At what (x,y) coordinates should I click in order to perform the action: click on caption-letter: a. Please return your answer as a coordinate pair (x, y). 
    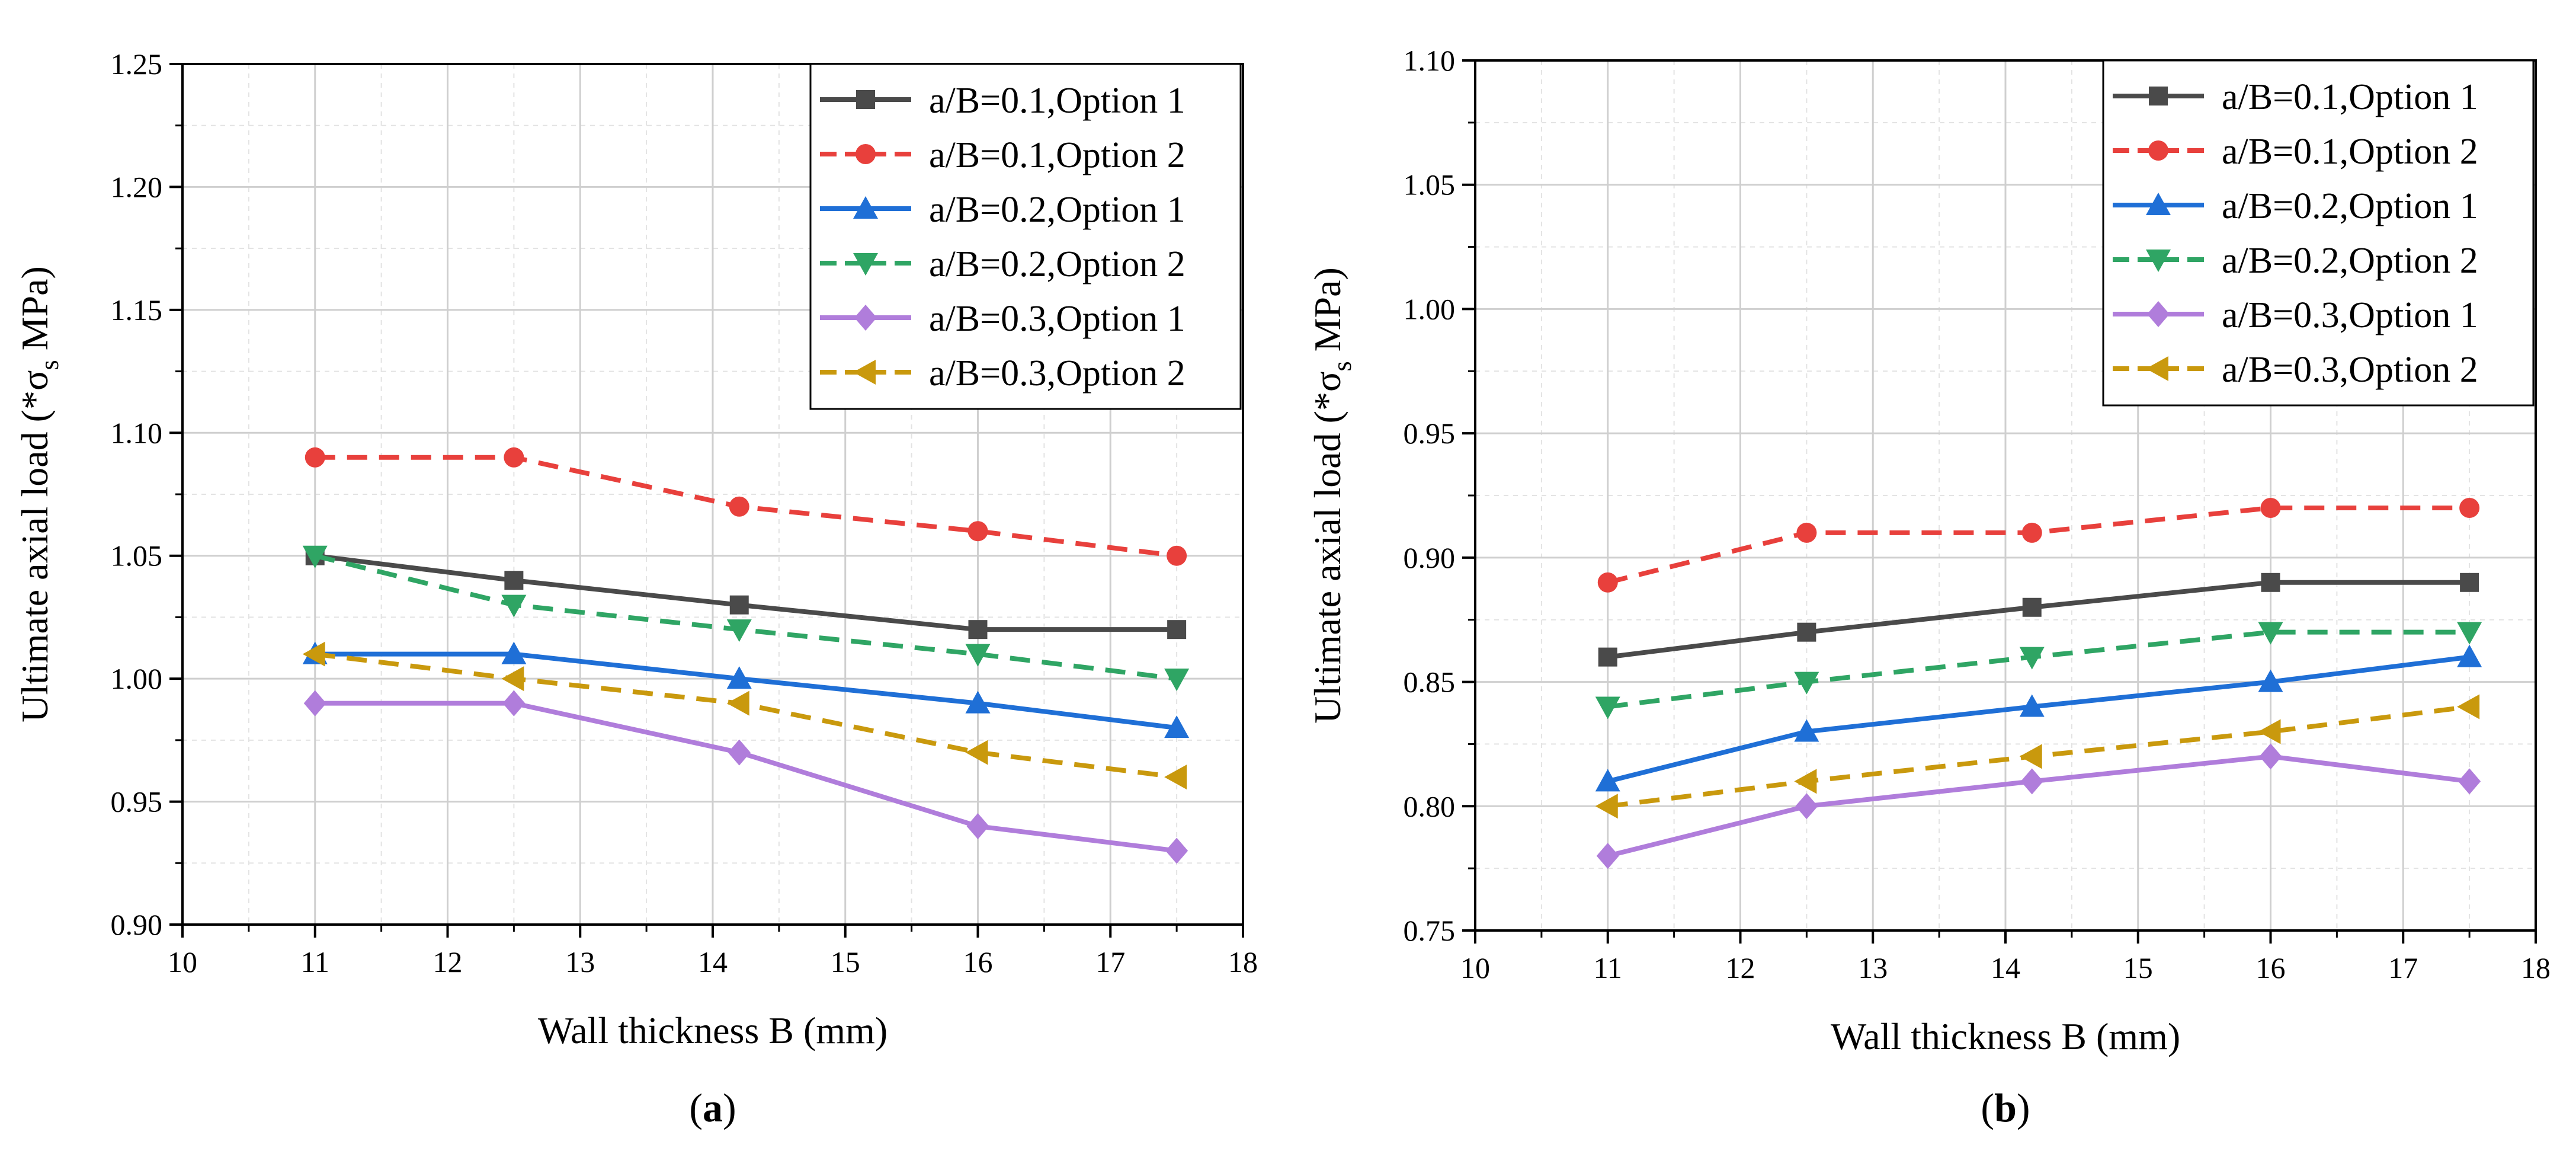
    Looking at the image, I should click on (713, 1107).